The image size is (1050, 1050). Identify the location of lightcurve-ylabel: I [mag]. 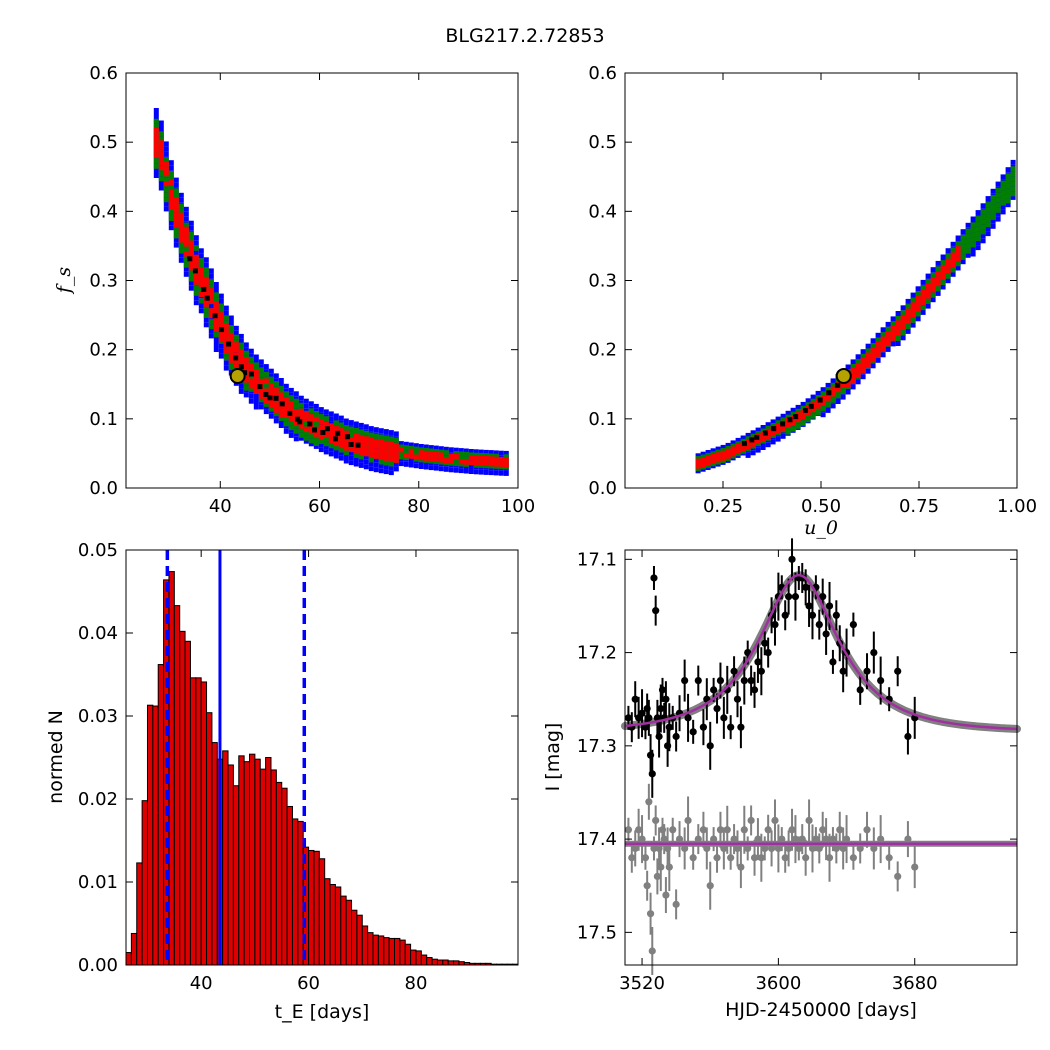
(553, 757).